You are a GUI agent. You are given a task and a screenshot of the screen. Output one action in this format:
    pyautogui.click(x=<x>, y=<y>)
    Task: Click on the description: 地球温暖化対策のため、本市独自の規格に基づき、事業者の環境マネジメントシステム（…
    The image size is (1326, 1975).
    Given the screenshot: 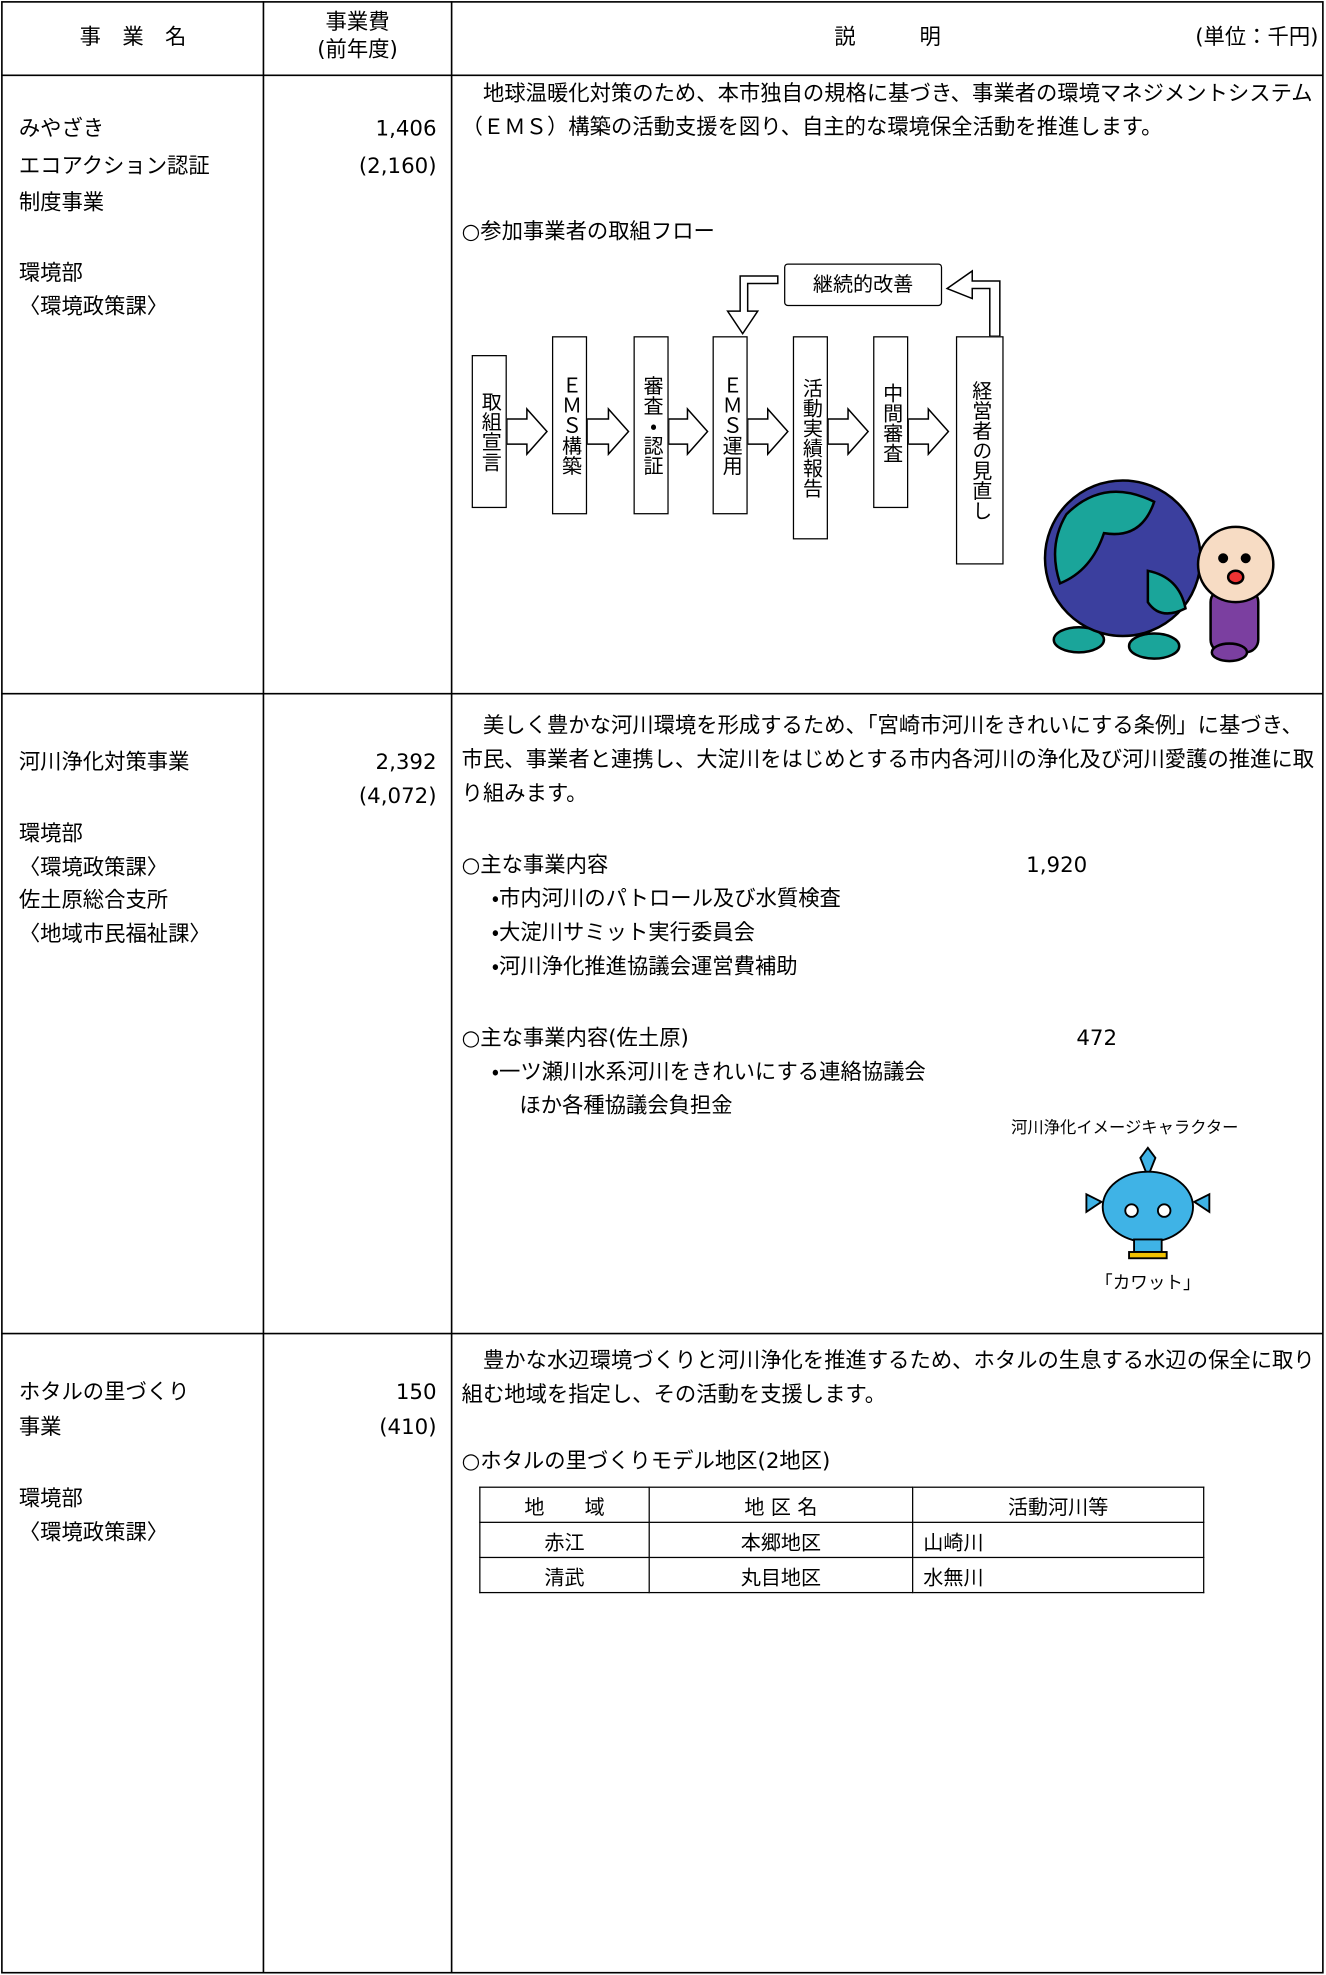 What is the action you would take?
    pyautogui.click(x=887, y=111)
    